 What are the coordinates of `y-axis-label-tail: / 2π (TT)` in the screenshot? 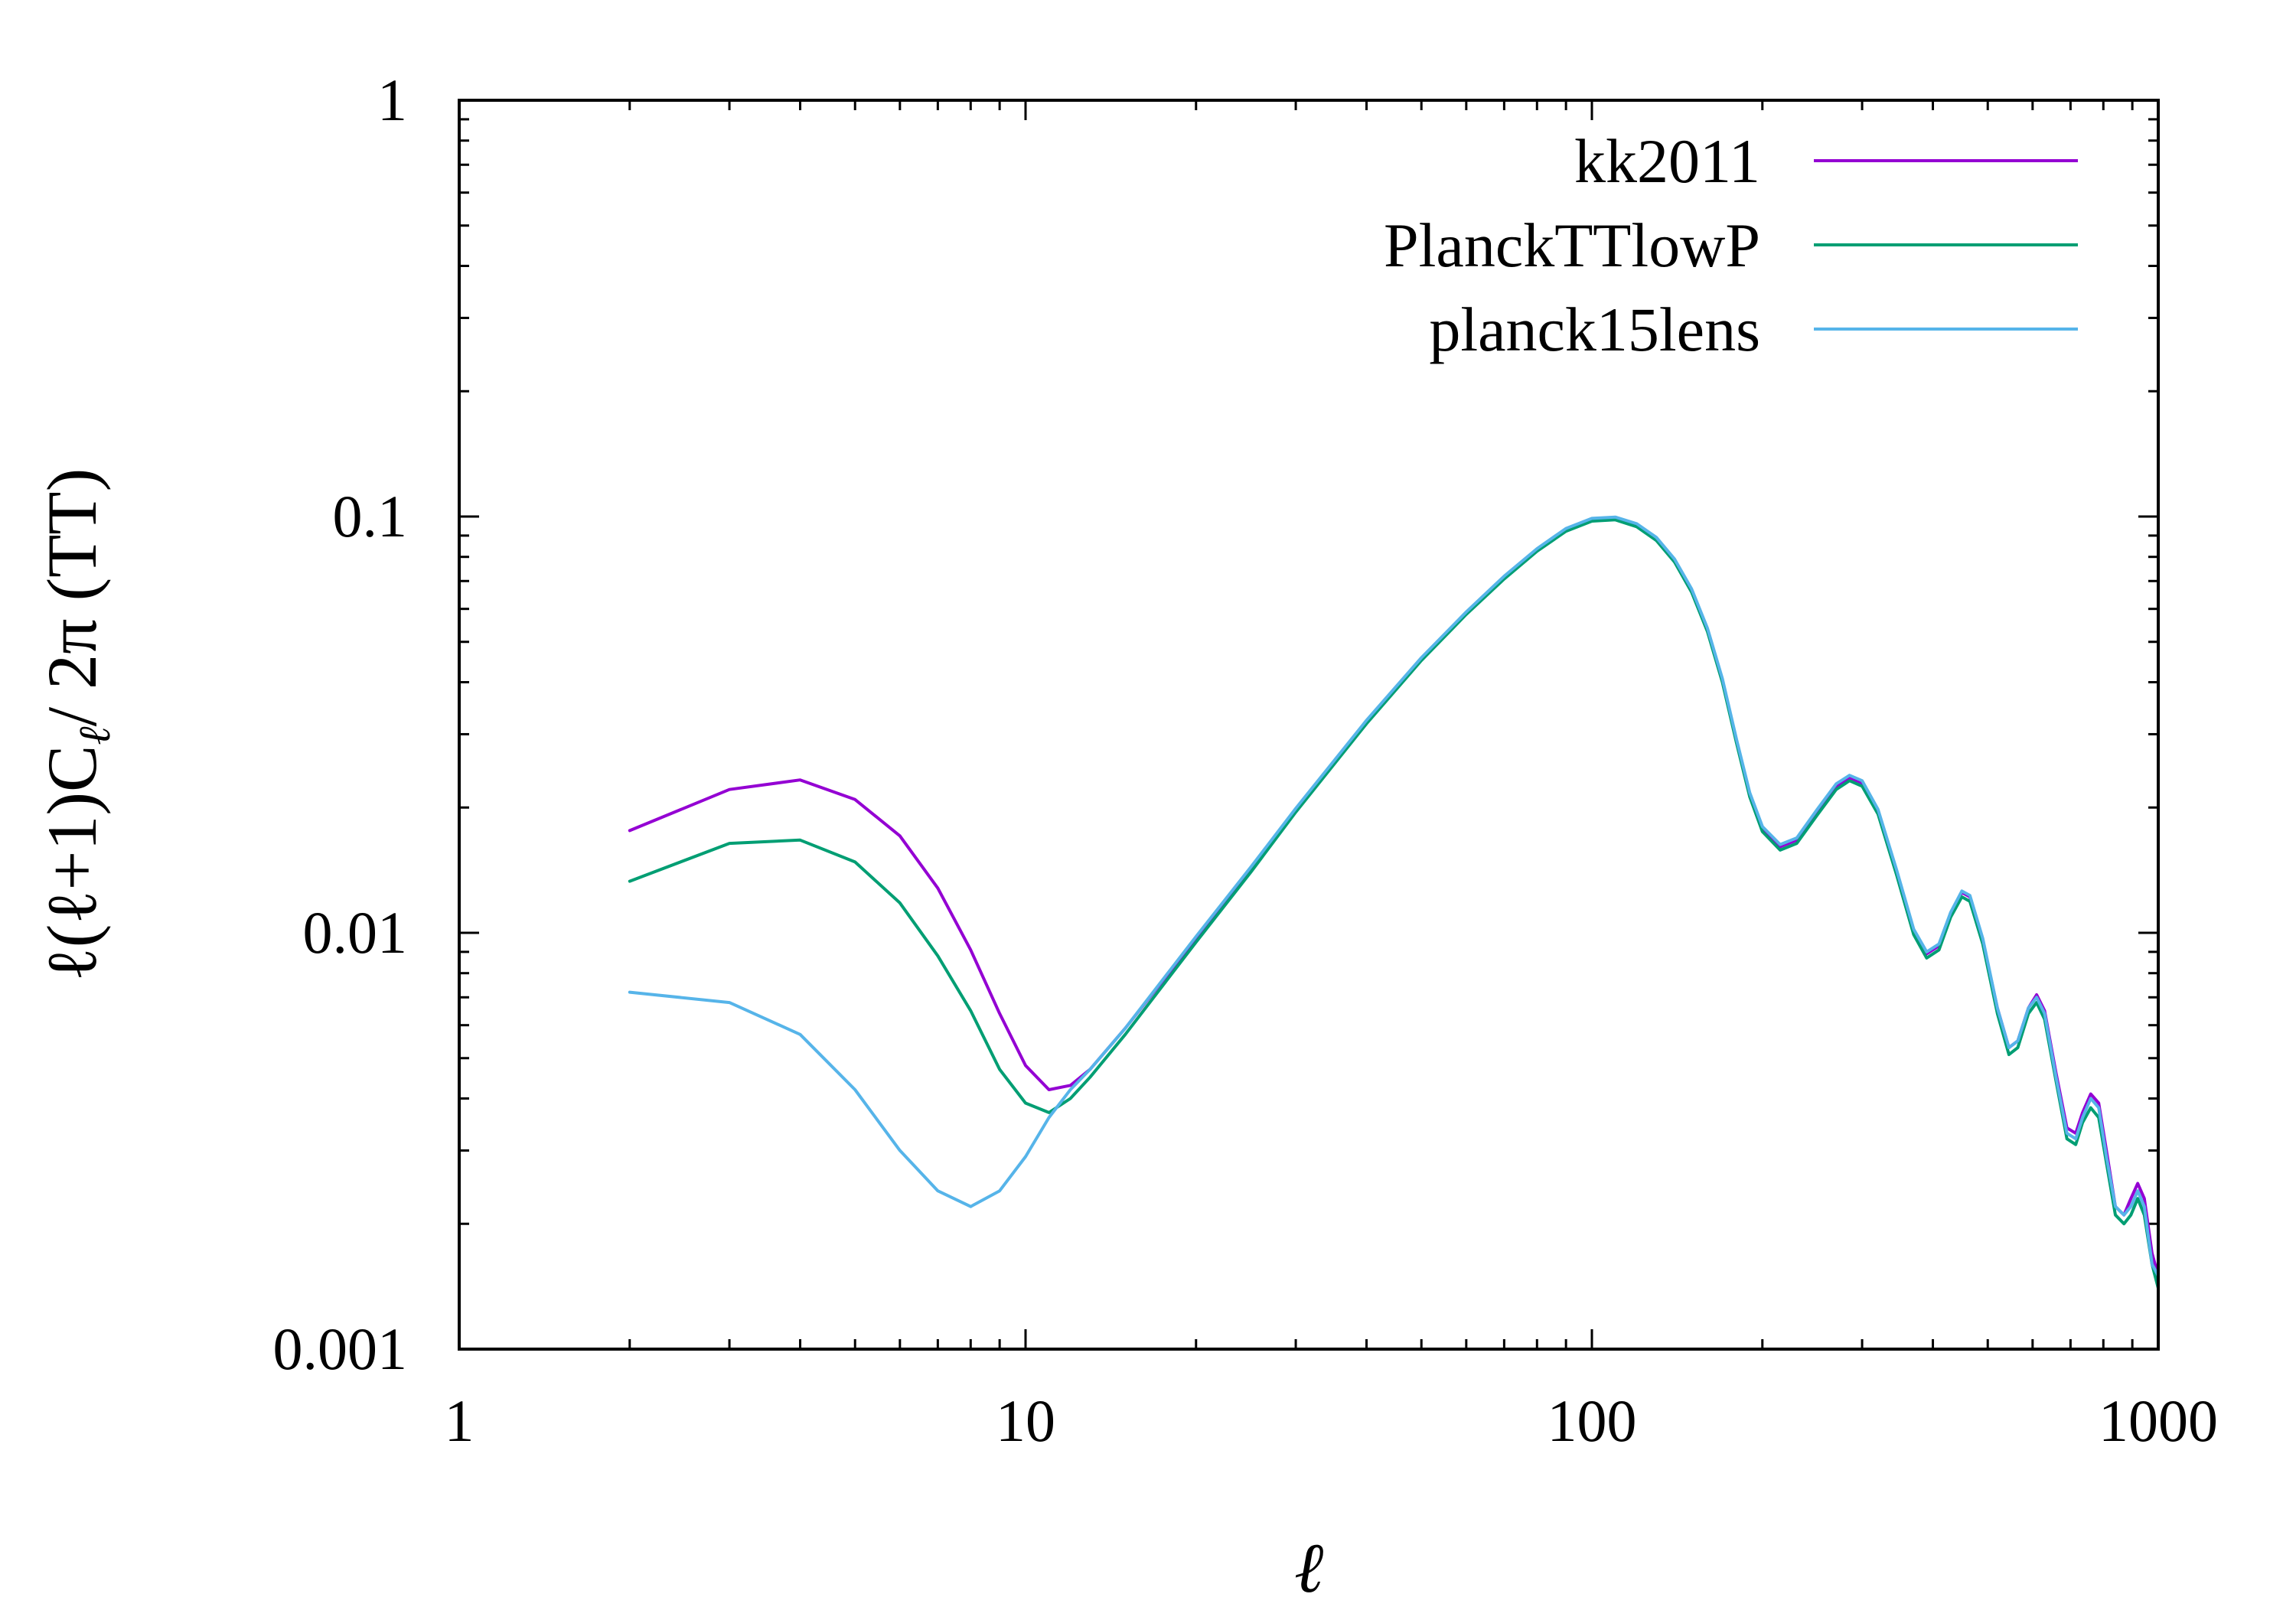 It's located at (72, 597).